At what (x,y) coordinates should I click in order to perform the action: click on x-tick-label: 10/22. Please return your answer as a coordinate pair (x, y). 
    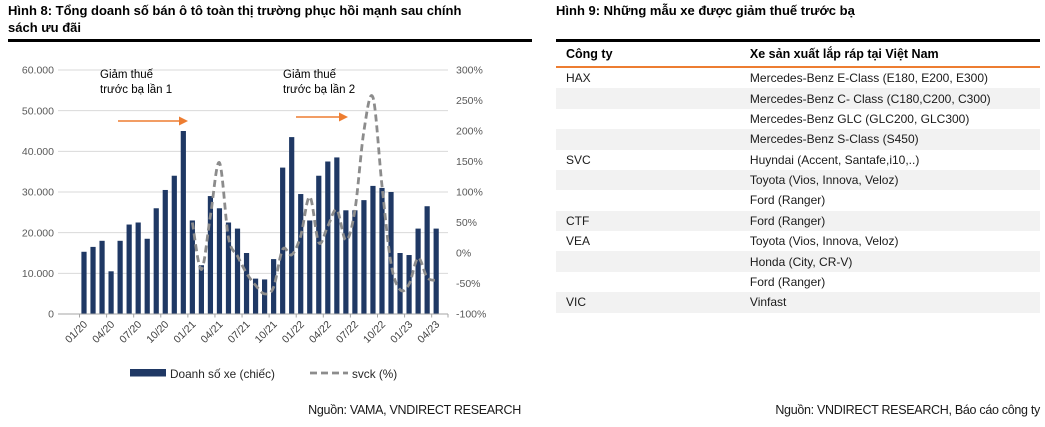
    Looking at the image, I should click on (374, 332).